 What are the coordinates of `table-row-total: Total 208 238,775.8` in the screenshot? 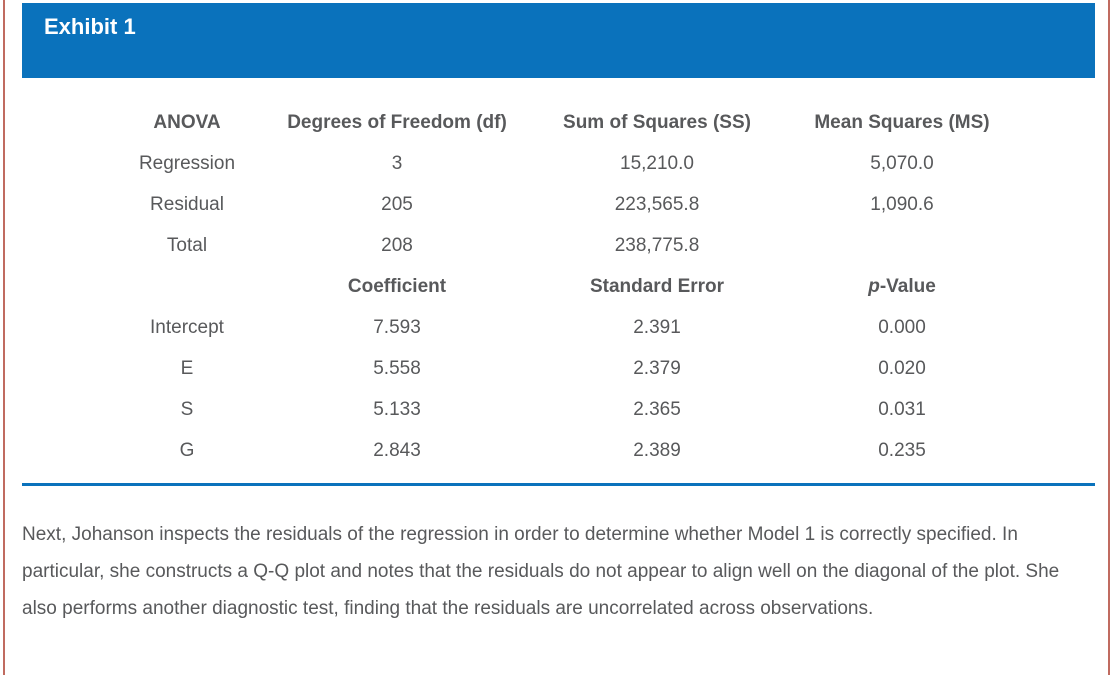 It's located at (557, 245).